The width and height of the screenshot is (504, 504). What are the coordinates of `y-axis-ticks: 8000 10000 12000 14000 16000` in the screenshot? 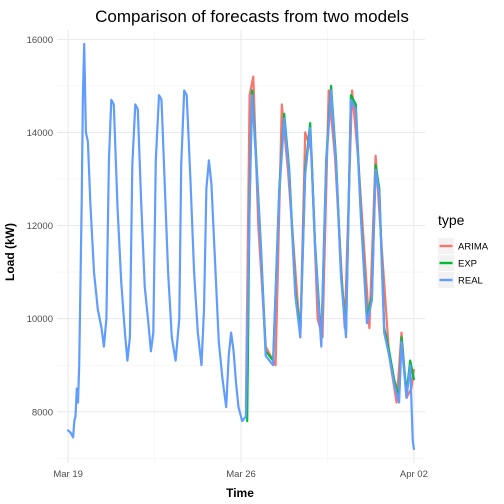 It's located at (40, 226).